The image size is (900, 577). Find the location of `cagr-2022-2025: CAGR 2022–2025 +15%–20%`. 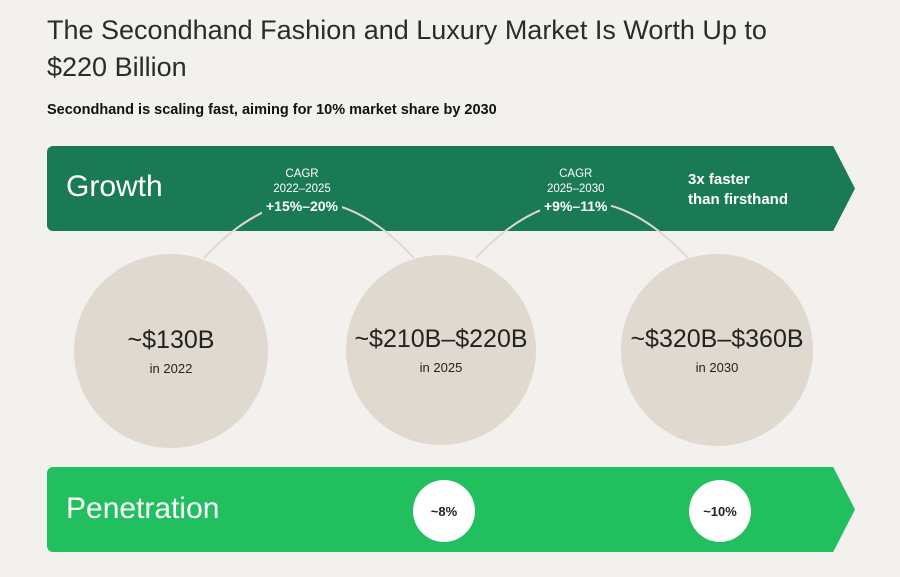

cagr-2022-2025: CAGR 2022–2025 +15%–20% is located at coordinates (302, 190).